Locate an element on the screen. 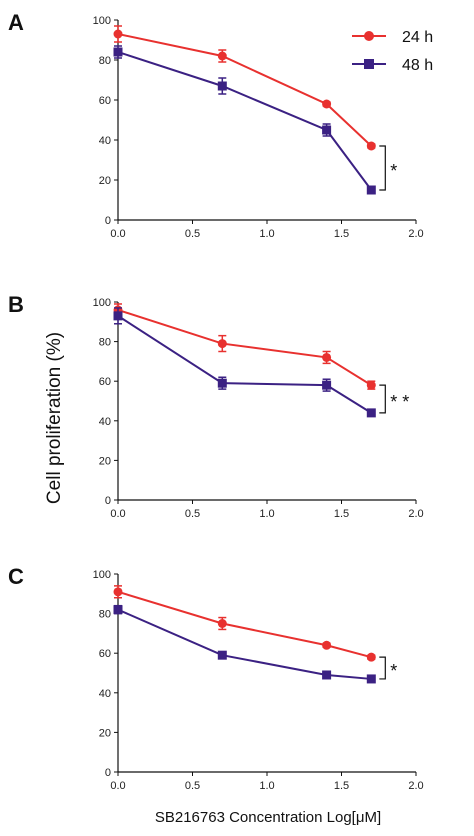 This screenshot has height=836, width=474. legend-48h-label: 48 h is located at coordinates (417, 65).